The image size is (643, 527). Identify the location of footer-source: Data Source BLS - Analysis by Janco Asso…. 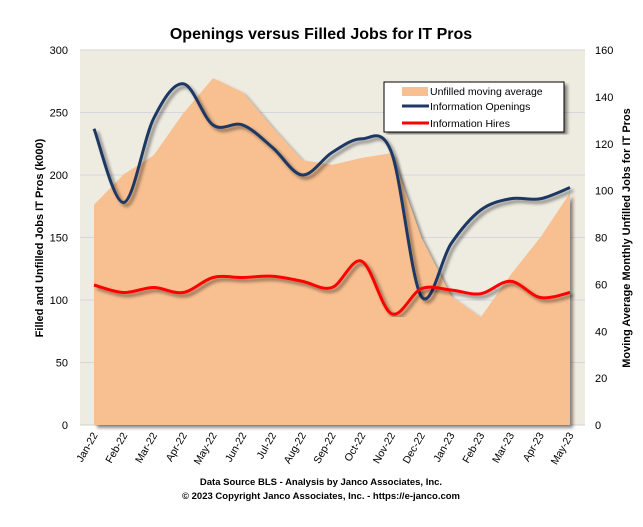
(321, 482).